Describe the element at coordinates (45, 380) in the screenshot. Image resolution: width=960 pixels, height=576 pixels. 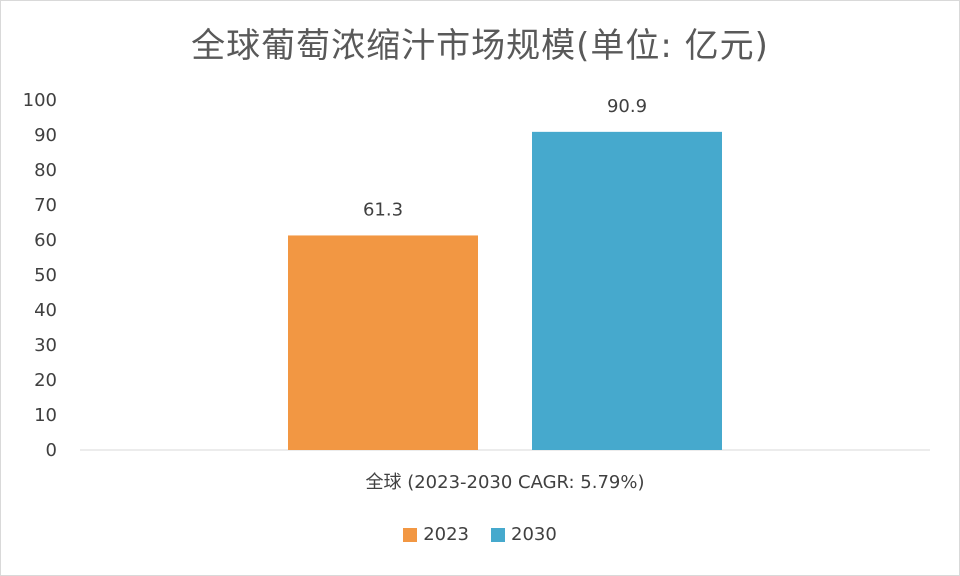
I see `y-tick-label: 20` at that location.